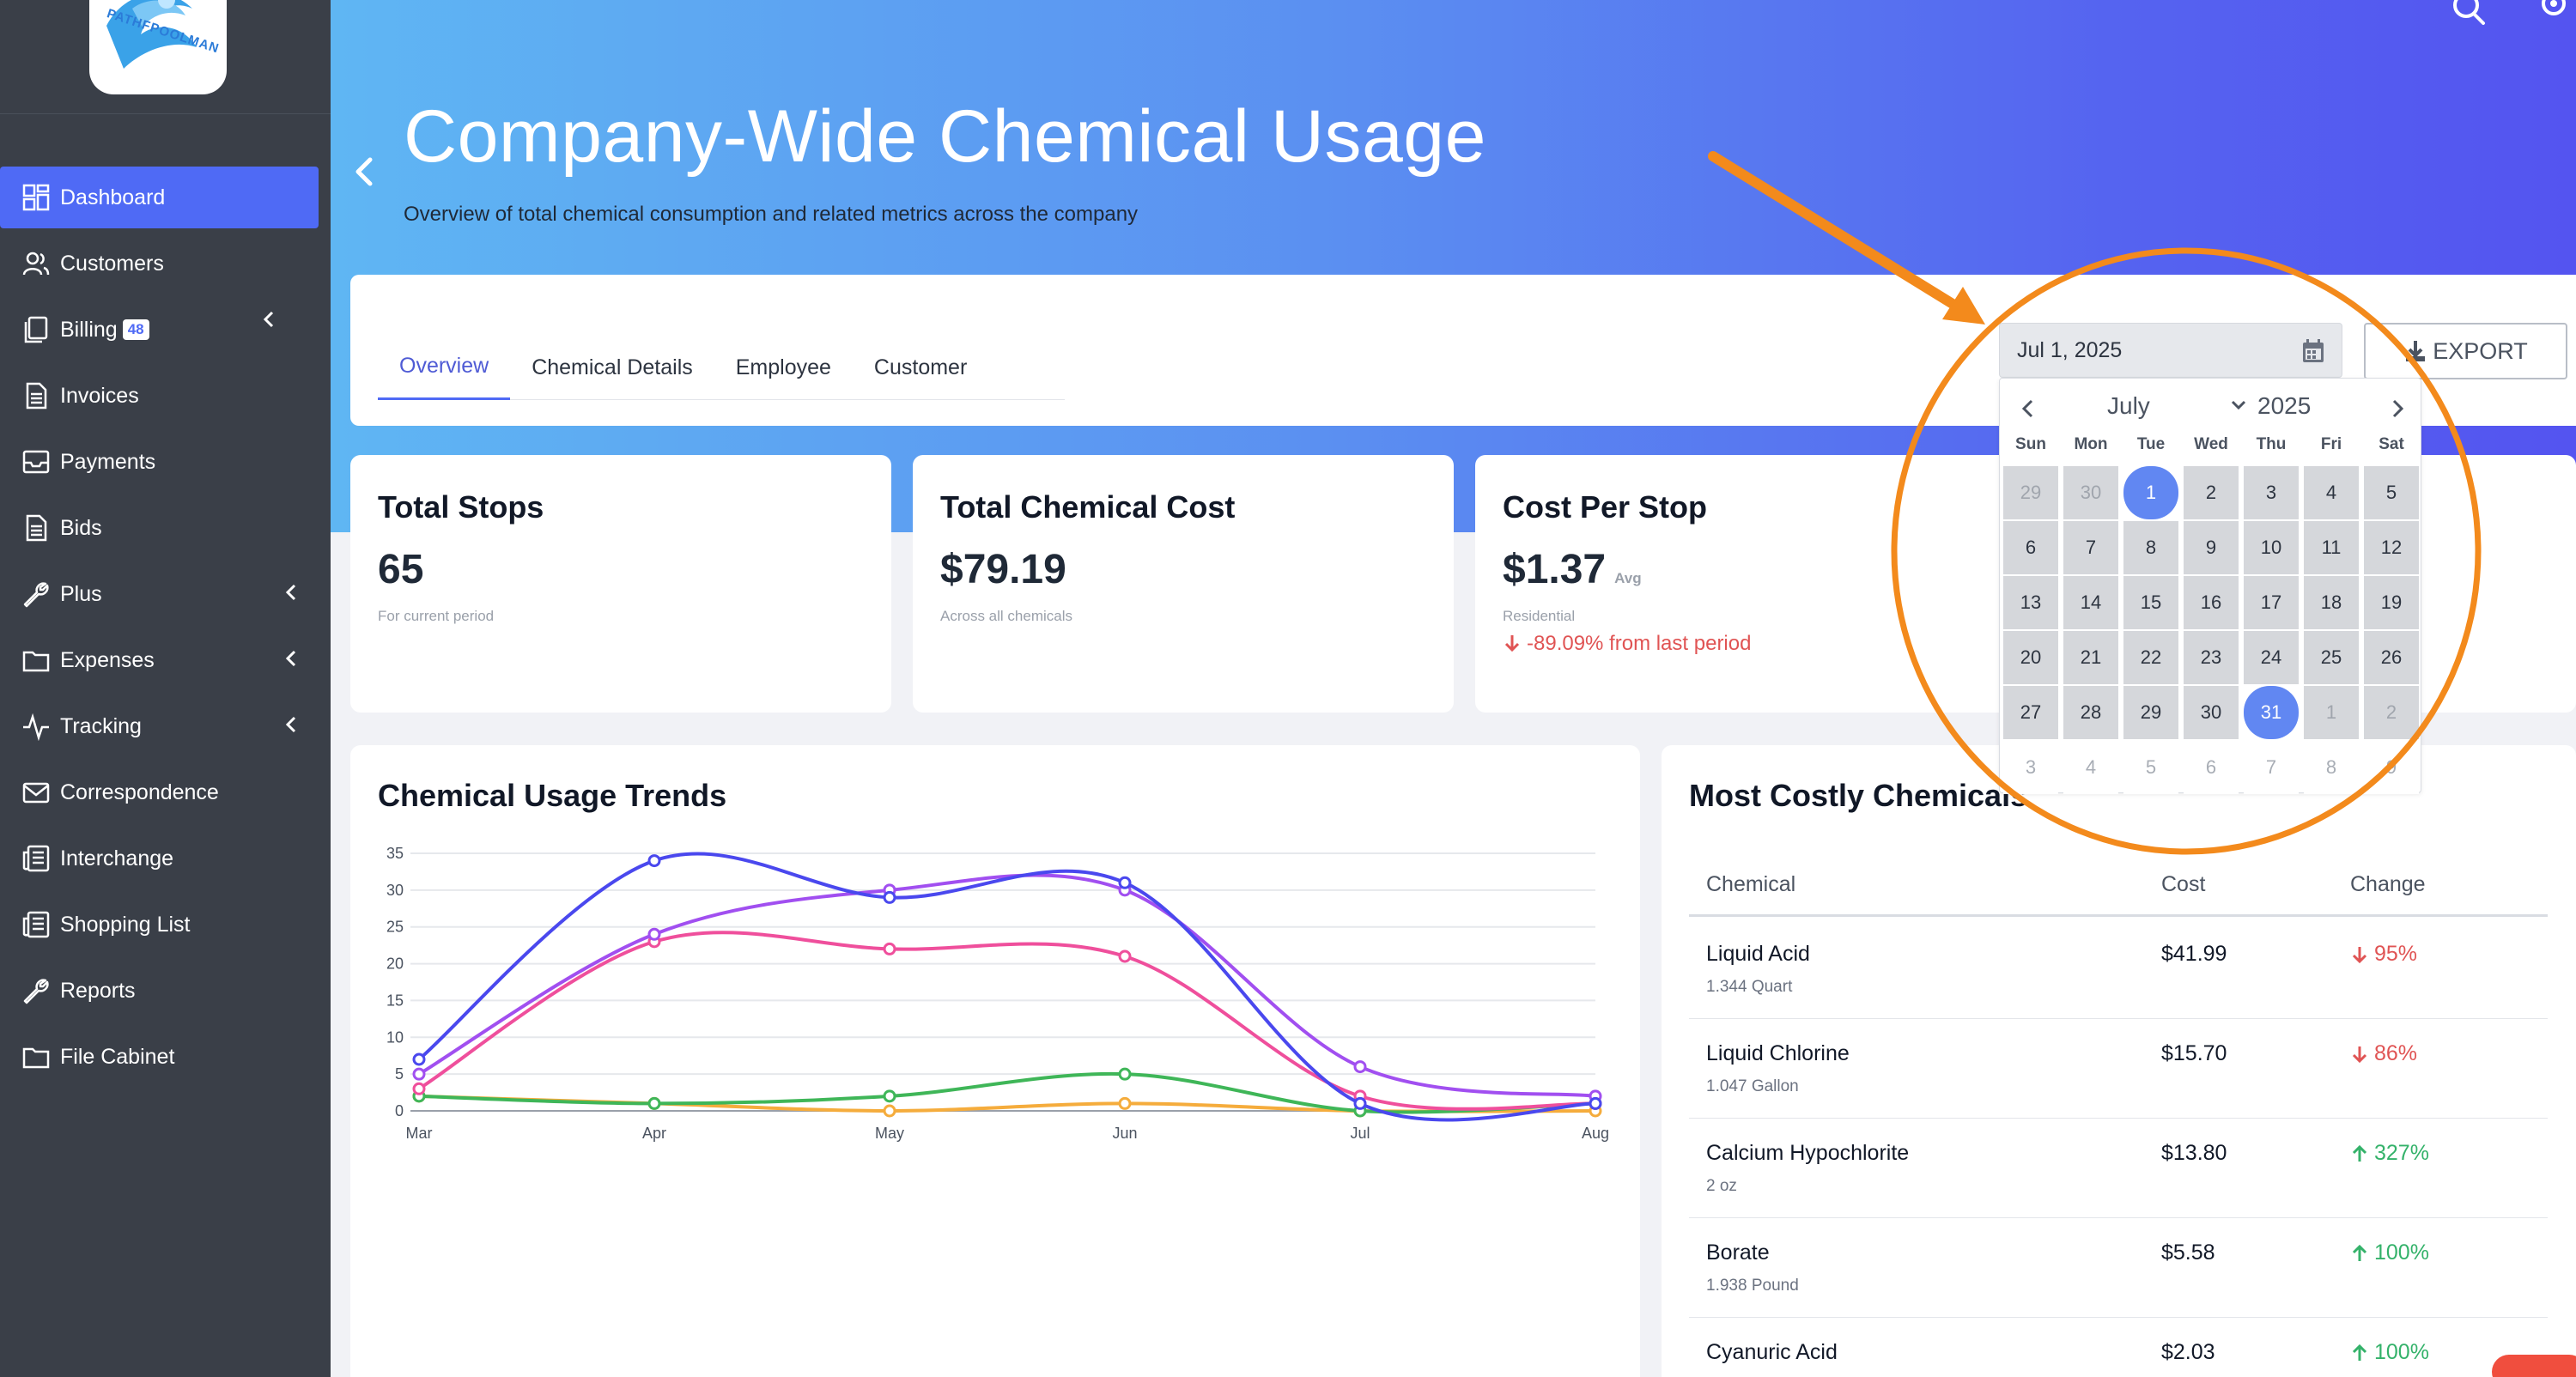  I want to click on calendar-day: 14, so click(2090, 603).